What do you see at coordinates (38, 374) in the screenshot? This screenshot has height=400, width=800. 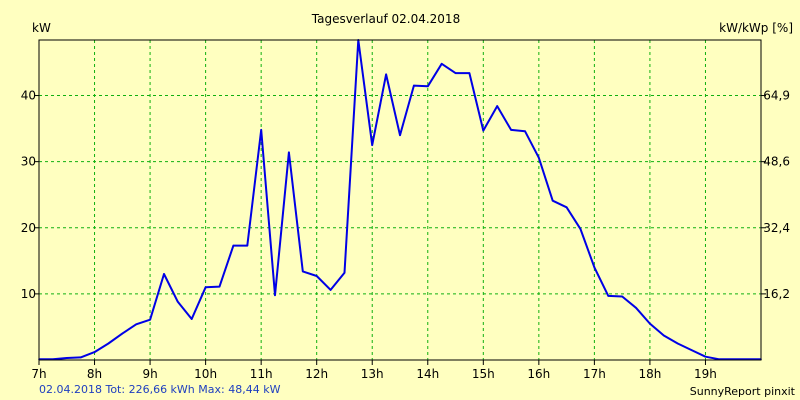 I see `x-tick-label: 7h` at bounding box center [38, 374].